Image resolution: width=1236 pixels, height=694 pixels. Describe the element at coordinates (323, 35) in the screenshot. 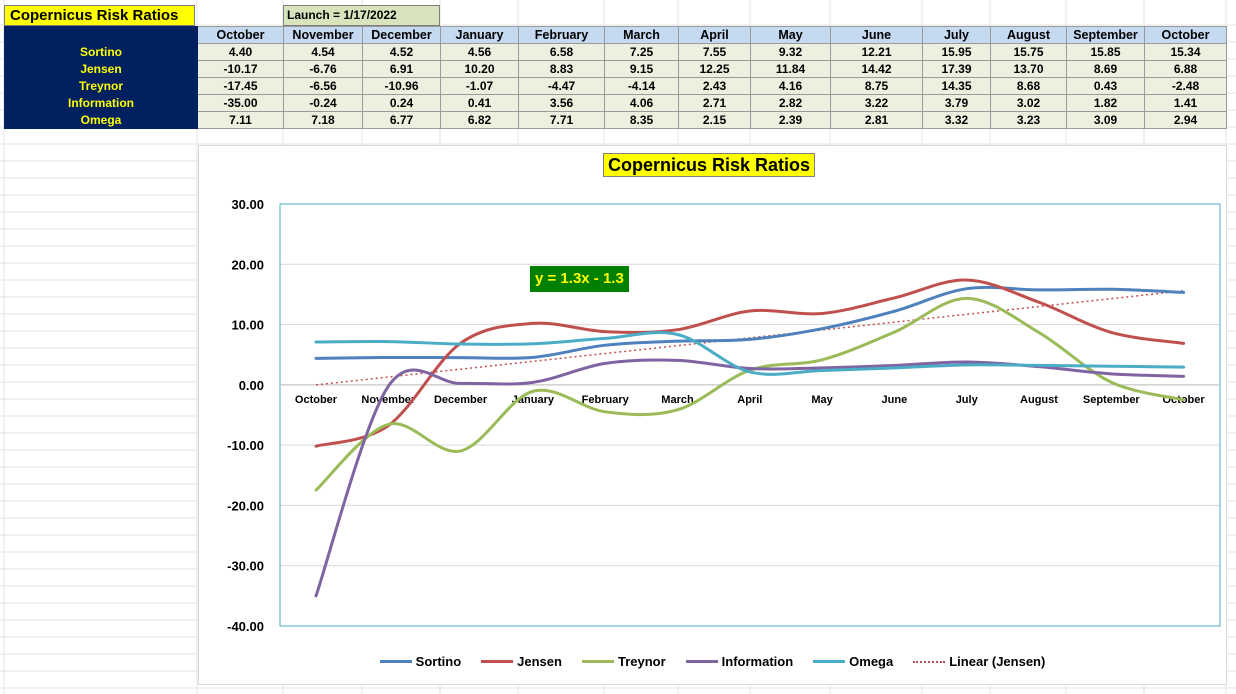

I see `month-header: November` at that location.